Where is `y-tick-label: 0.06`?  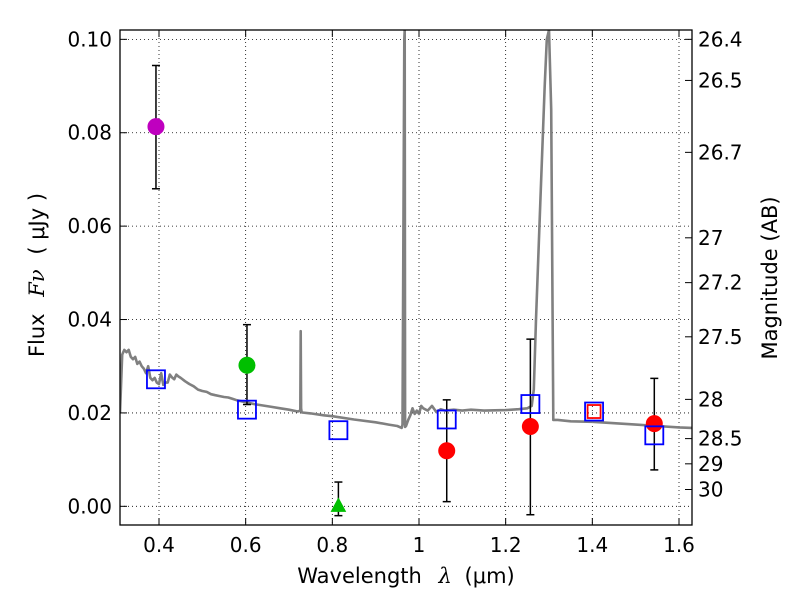 y-tick-label: 0.06 is located at coordinates (89, 226).